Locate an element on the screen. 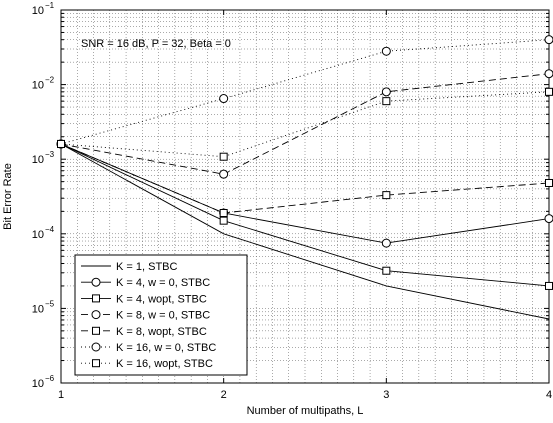 The width and height of the screenshot is (553, 423). y-tick-exponent: −5 is located at coordinates (50, 303).